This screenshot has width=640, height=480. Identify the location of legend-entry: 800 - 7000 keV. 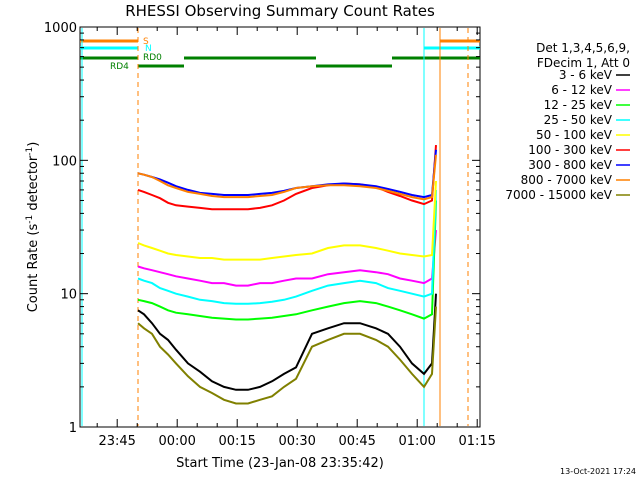
(567, 180).